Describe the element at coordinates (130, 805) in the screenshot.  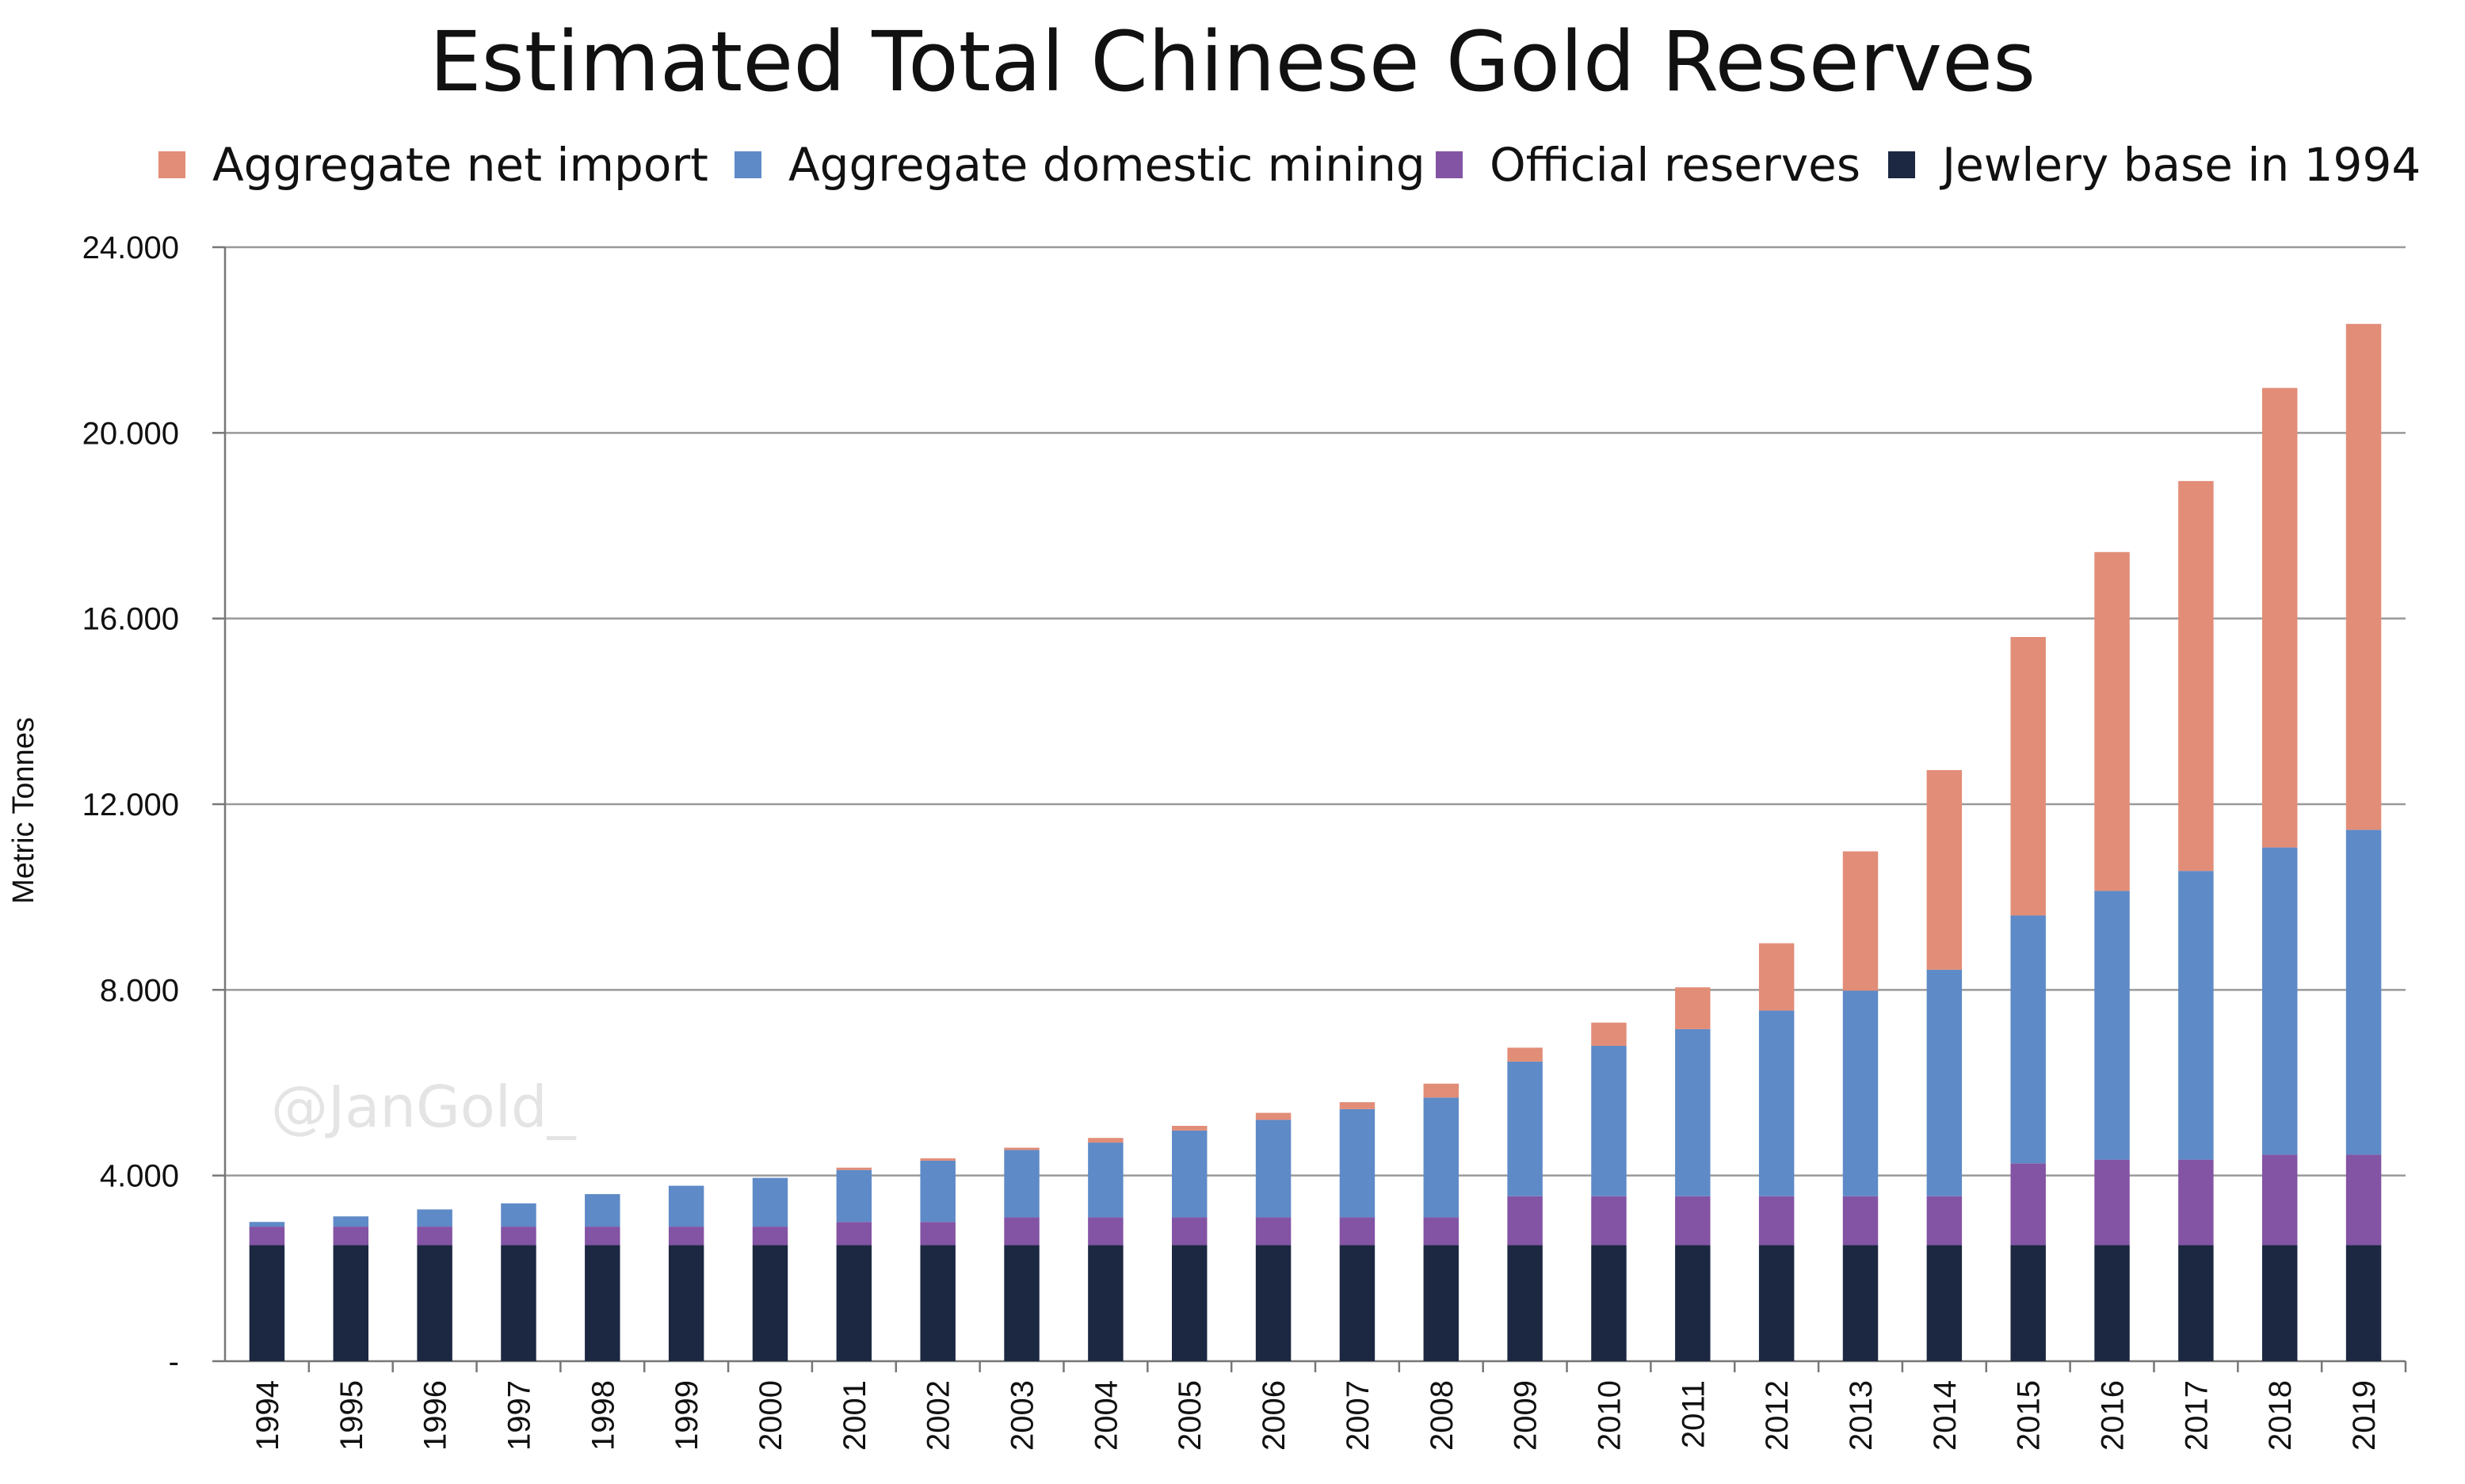
I see `y-tick-label: 12.000` at that location.